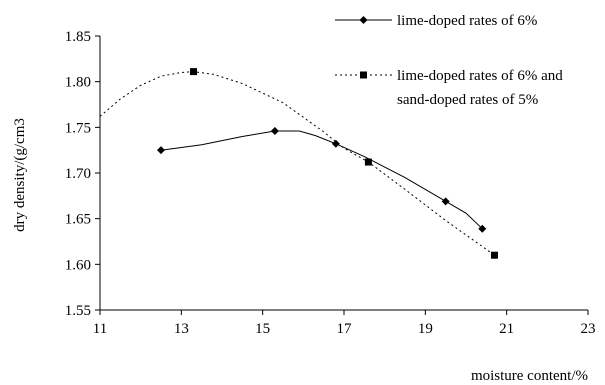 This screenshot has width=605, height=385. Describe the element at coordinates (78, 174) in the screenshot. I see `y-tick-label: 1.70` at that location.